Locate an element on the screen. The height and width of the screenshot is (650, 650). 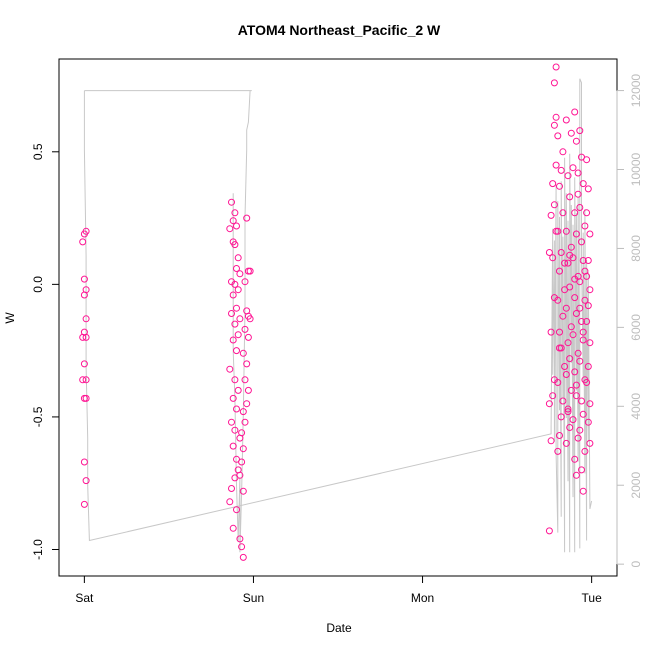
x-axis-label: Date is located at coordinates (339, 628).